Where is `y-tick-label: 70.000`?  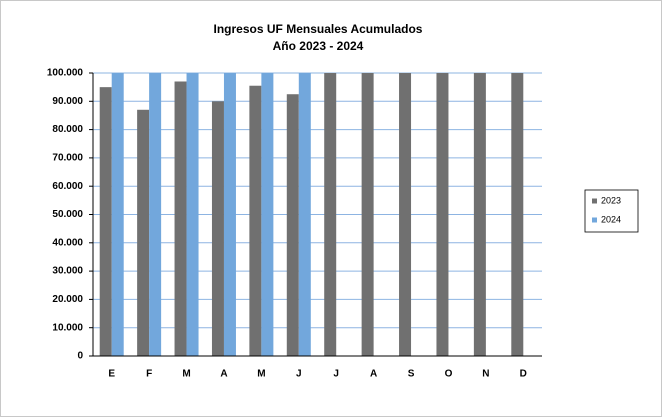 y-tick-label: 70.000 is located at coordinates (67, 158).